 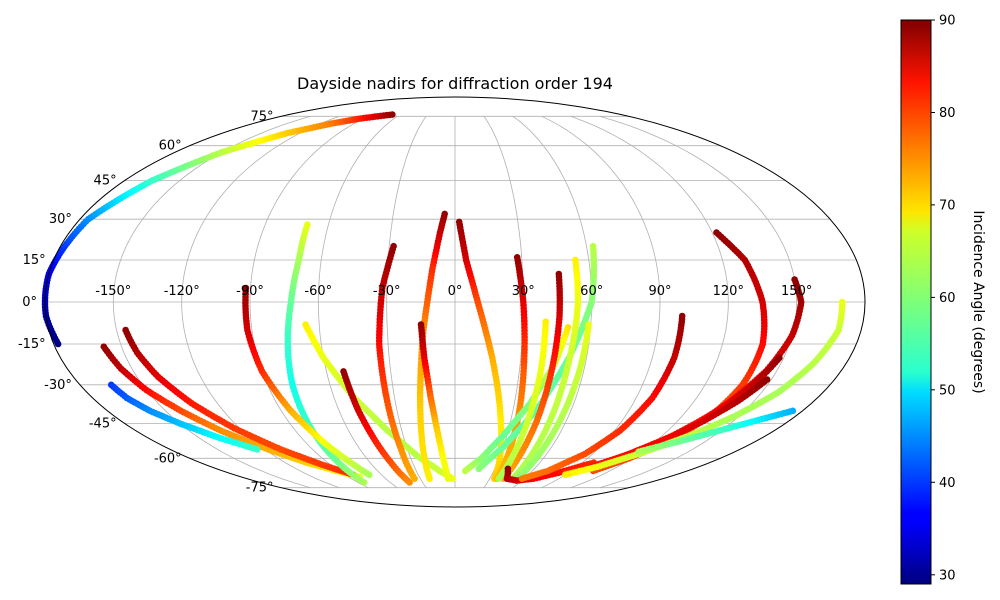 I want to click on longitude-tick-label: 90°, so click(x=659, y=291).